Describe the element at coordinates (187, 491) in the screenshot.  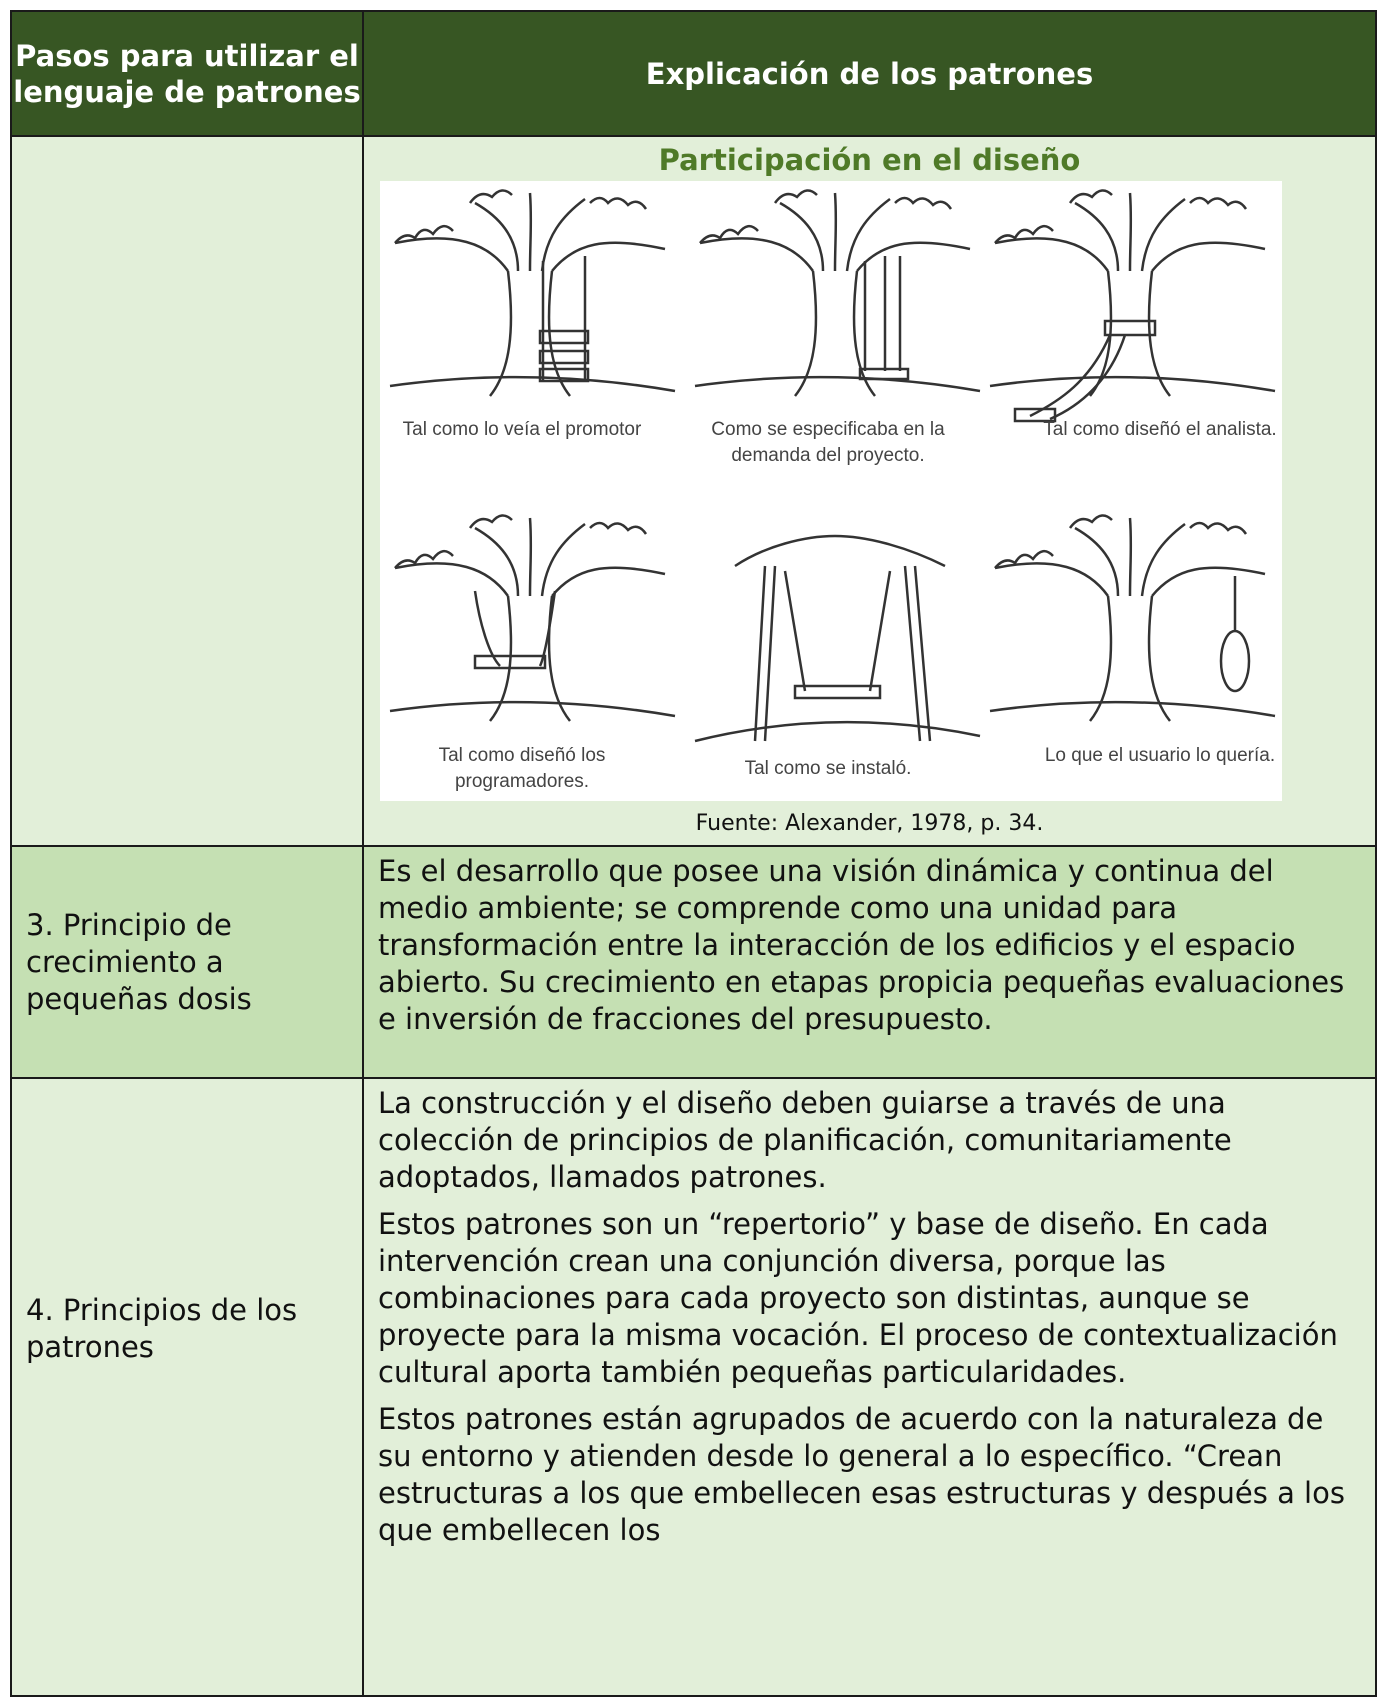
I see `step-cell` at that location.